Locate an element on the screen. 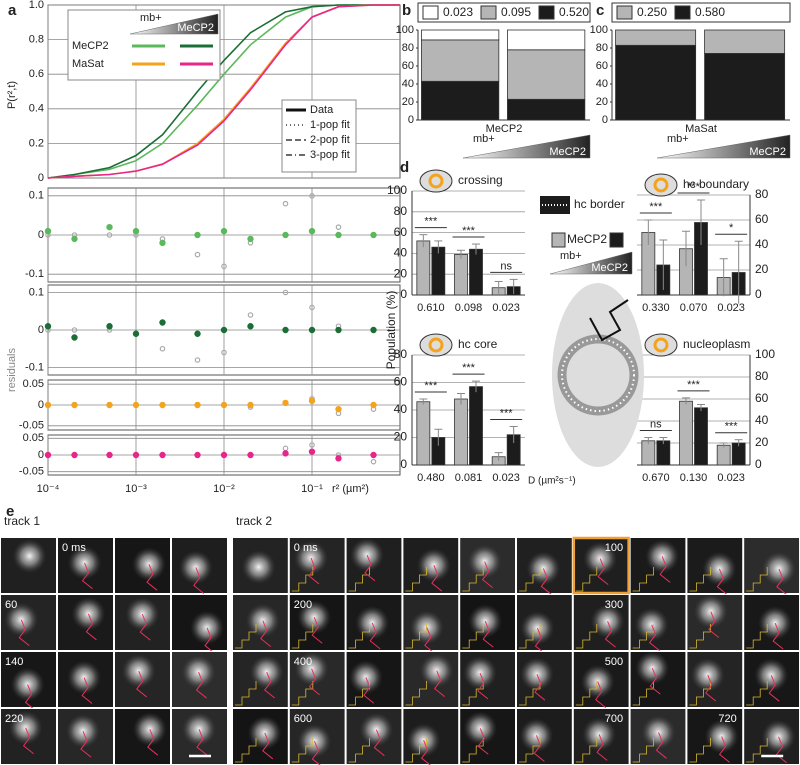 Image resolution: width=800 pixels, height=765 pixels. gradient-end-label: MeCP2 is located at coordinates (567, 152).